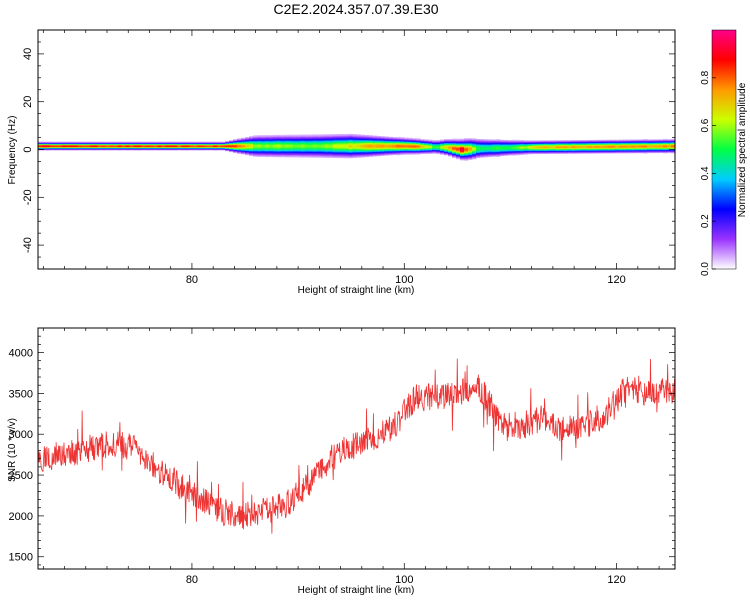  What do you see at coordinates (742, 149) in the screenshot?
I see `colorbar-label: Normalized spectral amplitude` at bounding box center [742, 149].